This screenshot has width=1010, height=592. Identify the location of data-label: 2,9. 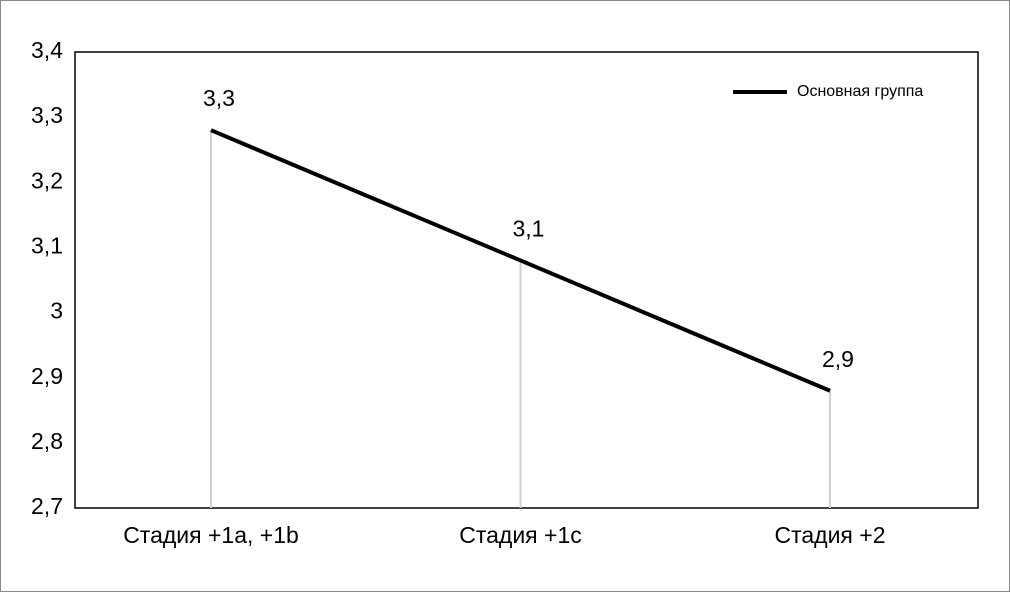
(838, 359).